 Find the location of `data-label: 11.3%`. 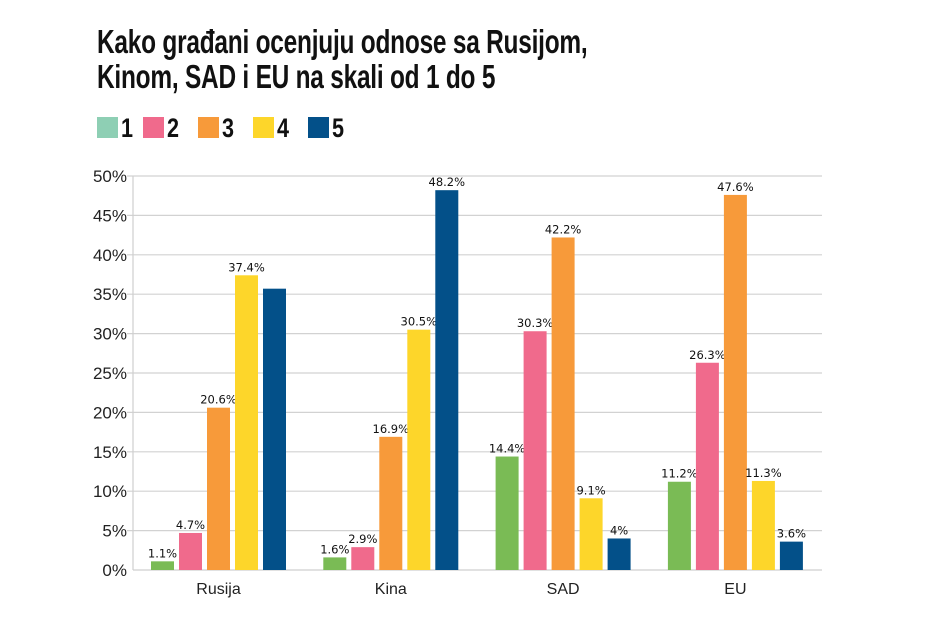

data-label: 11.3% is located at coordinates (763, 473).